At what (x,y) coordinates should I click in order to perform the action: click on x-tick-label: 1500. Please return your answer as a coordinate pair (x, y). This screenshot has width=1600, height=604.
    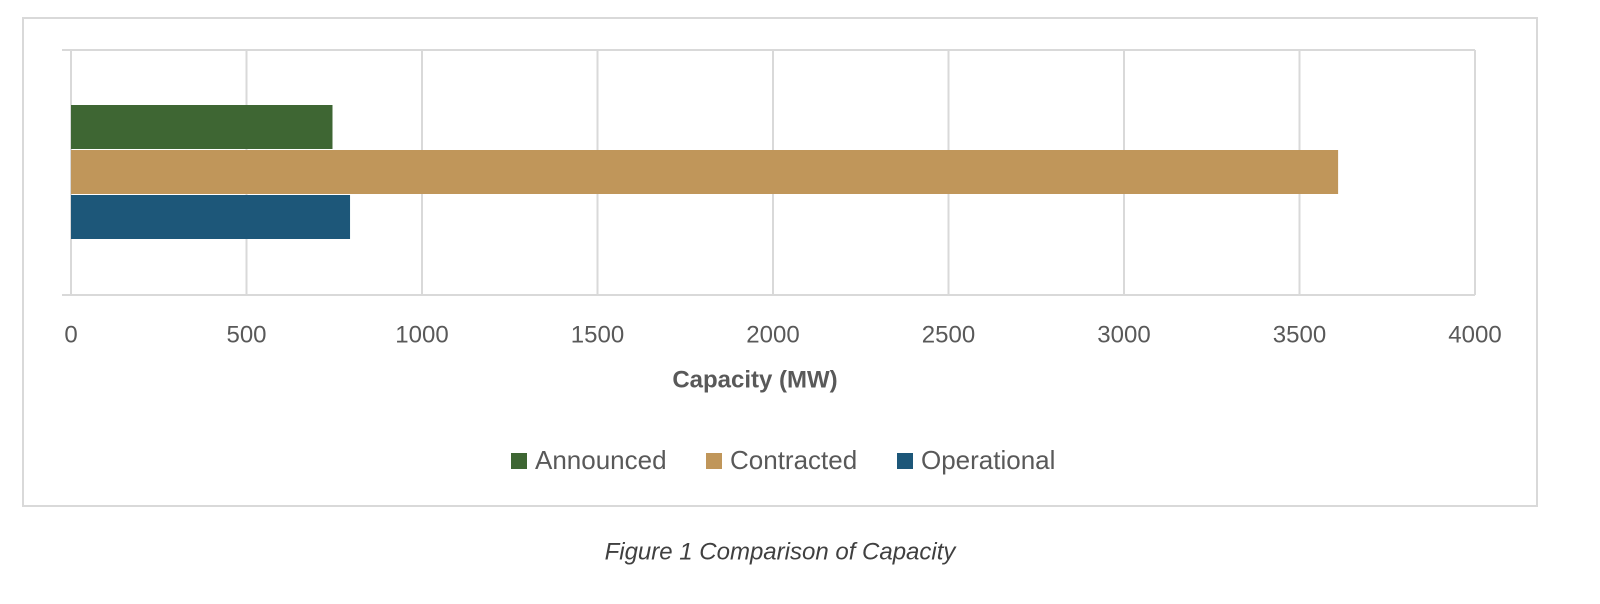
    Looking at the image, I should click on (597, 334).